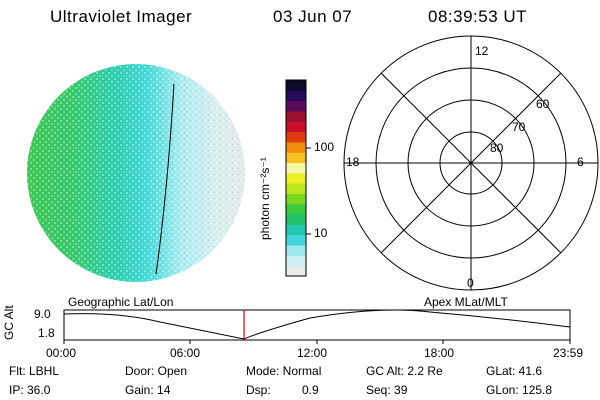 The width and height of the screenshot is (600, 400). I want to click on dsp-value: 0.9, so click(310, 390).